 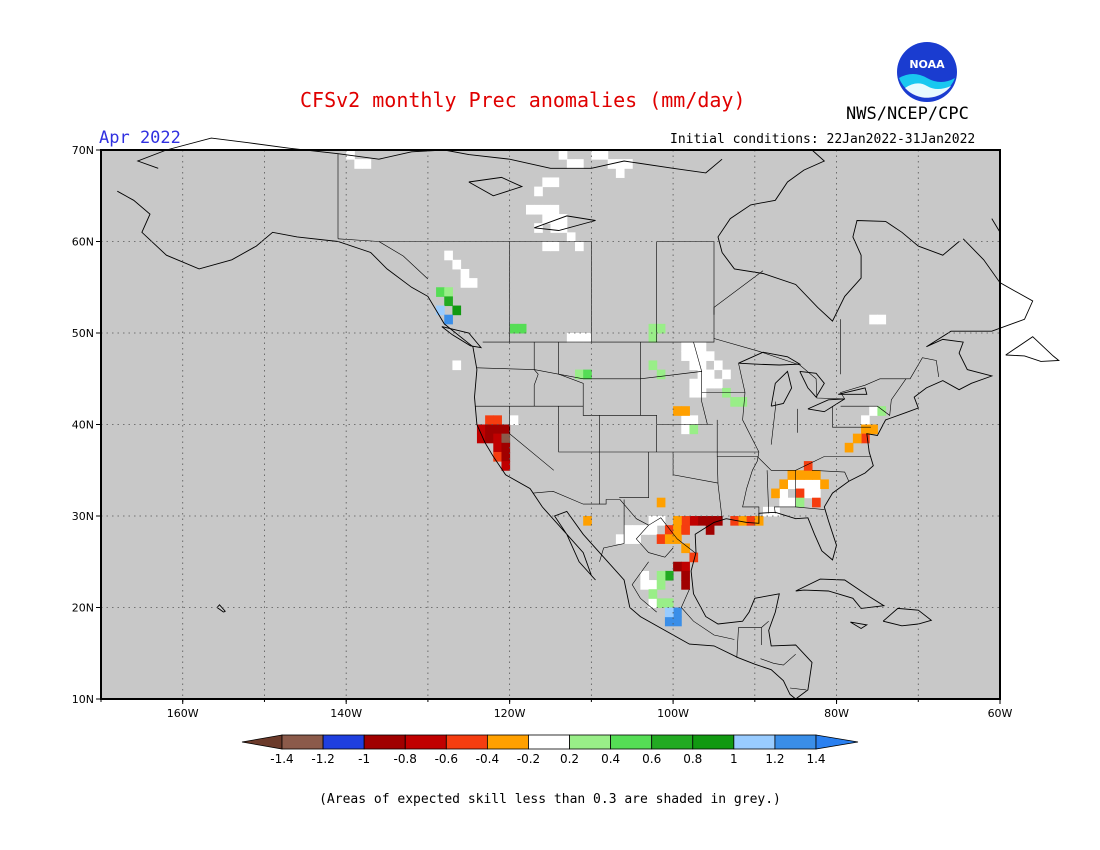 What do you see at coordinates (83, 333) in the screenshot?
I see `lat-tick-label: 50N` at bounding box center [83, 333].